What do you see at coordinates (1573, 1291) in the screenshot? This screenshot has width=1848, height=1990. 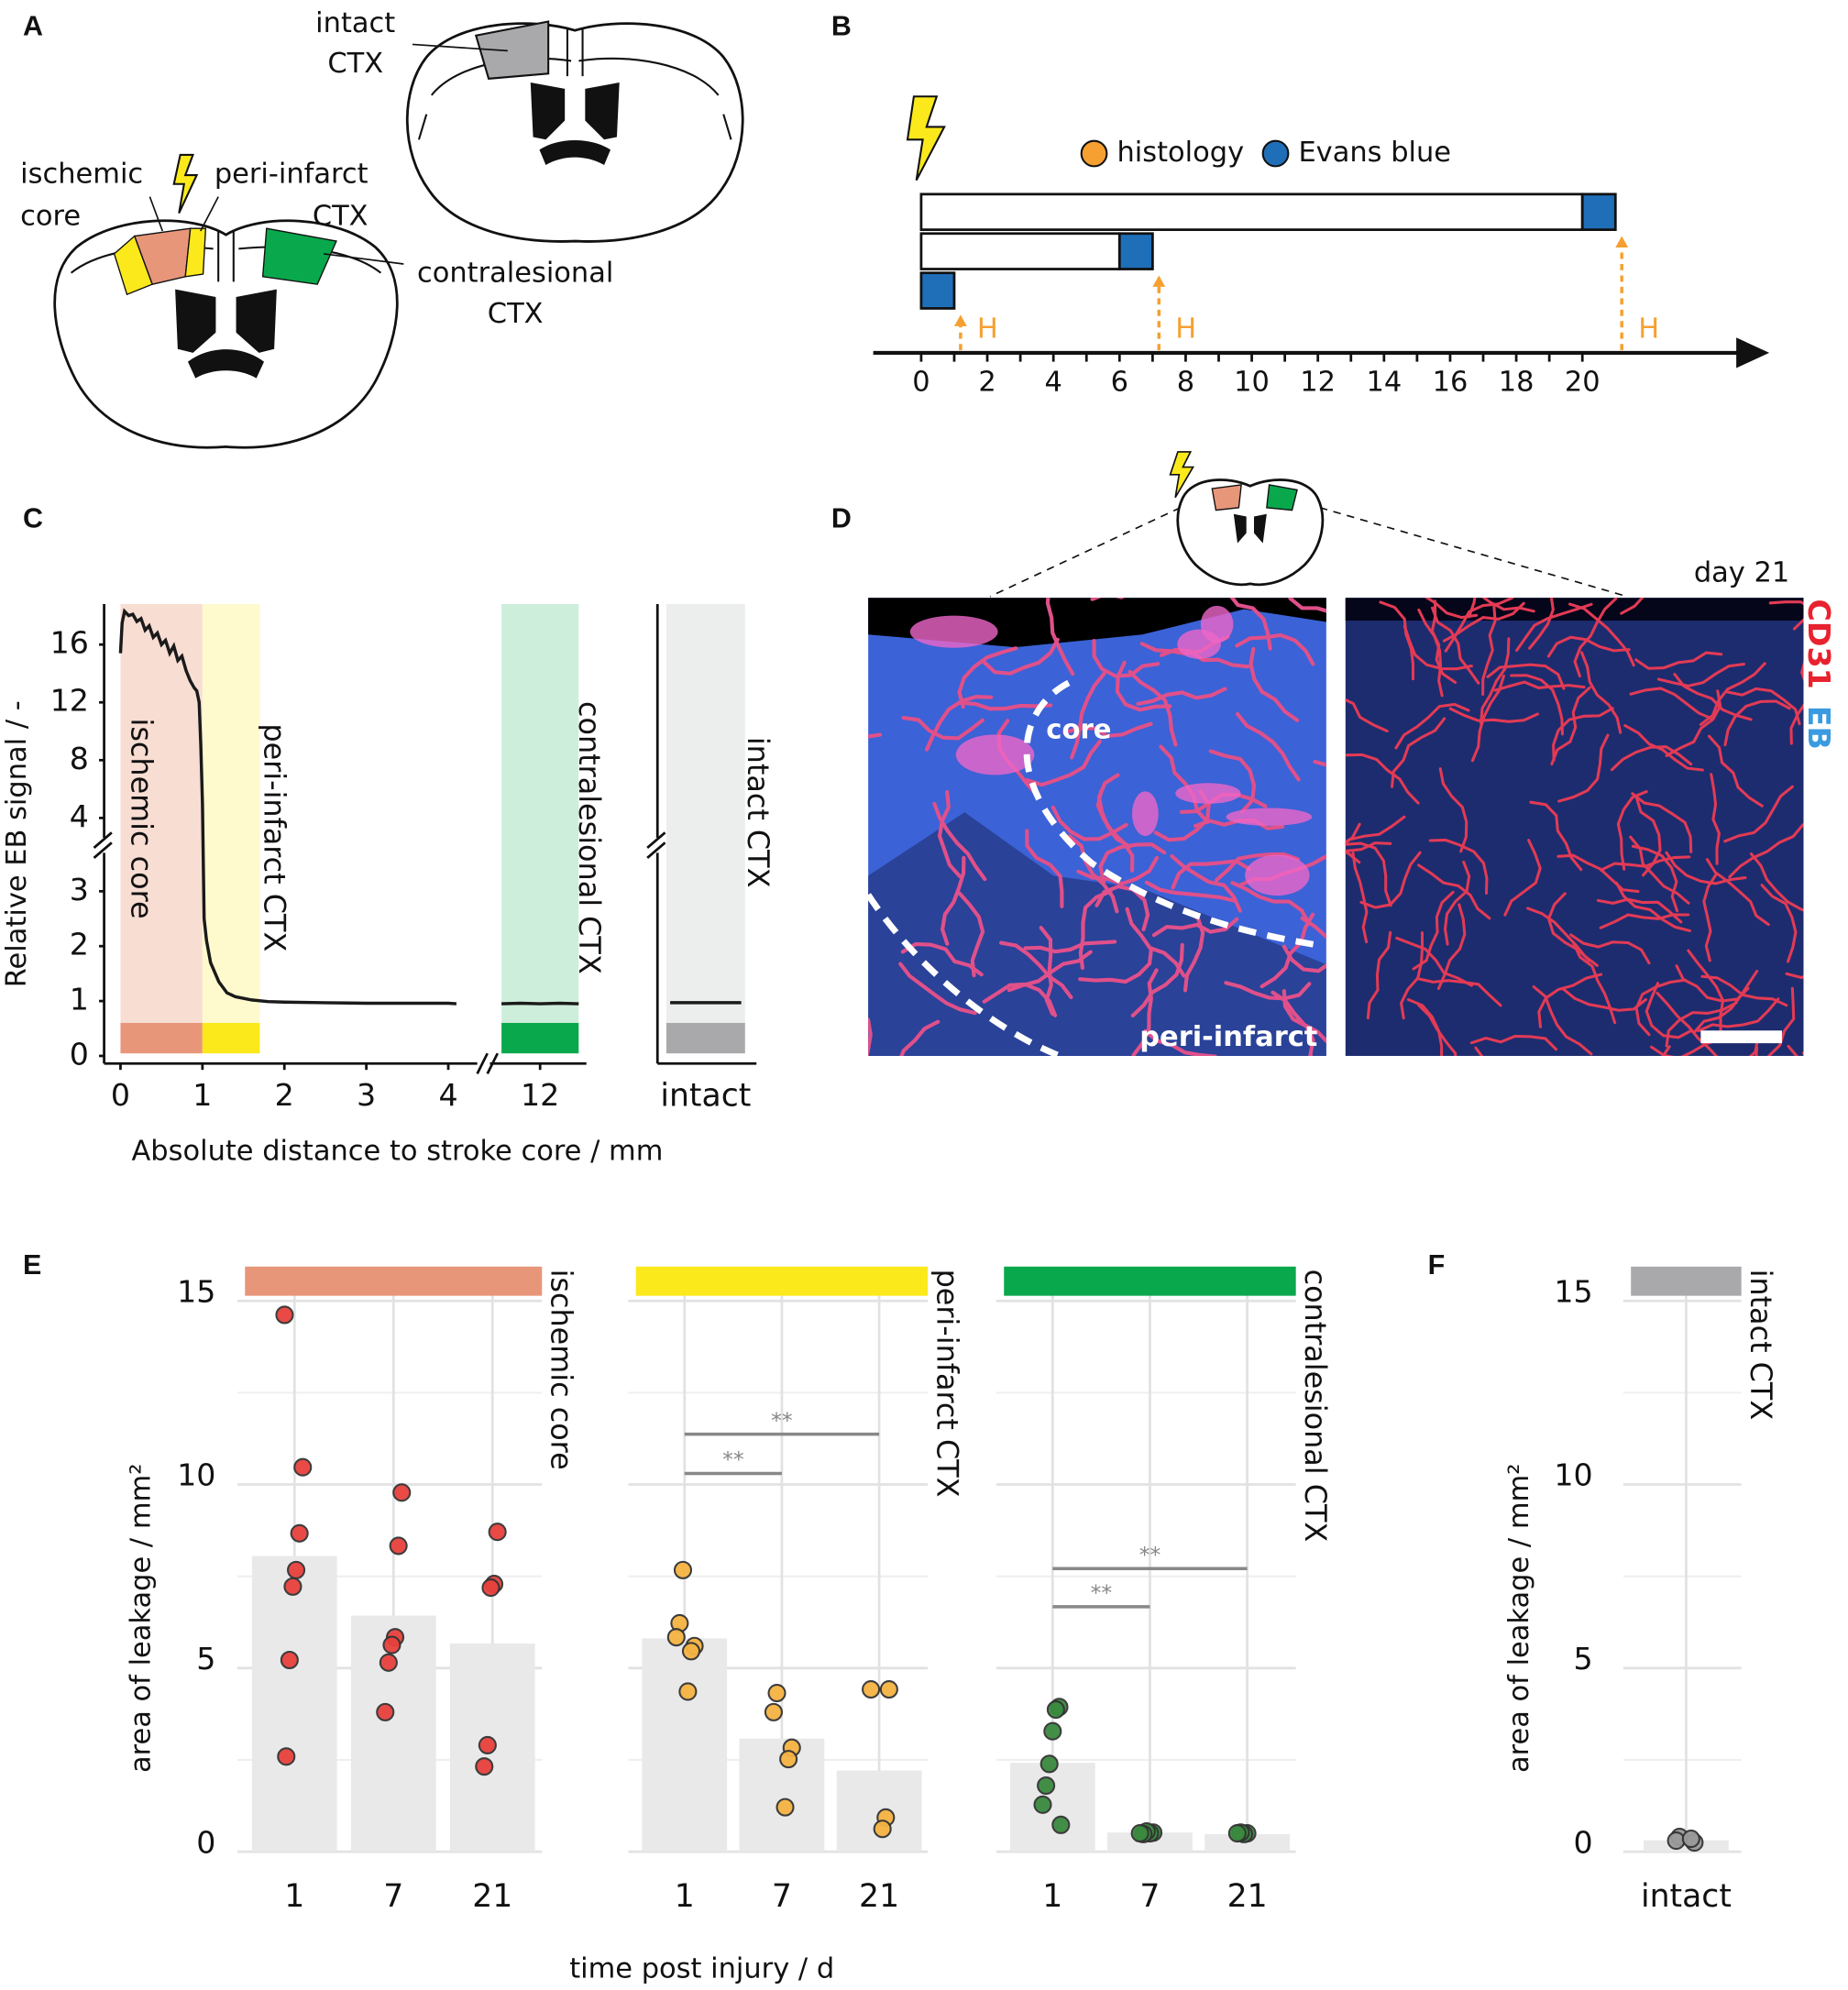 I see `y-tick-label: 15` at bounding box center [1573, 1291].